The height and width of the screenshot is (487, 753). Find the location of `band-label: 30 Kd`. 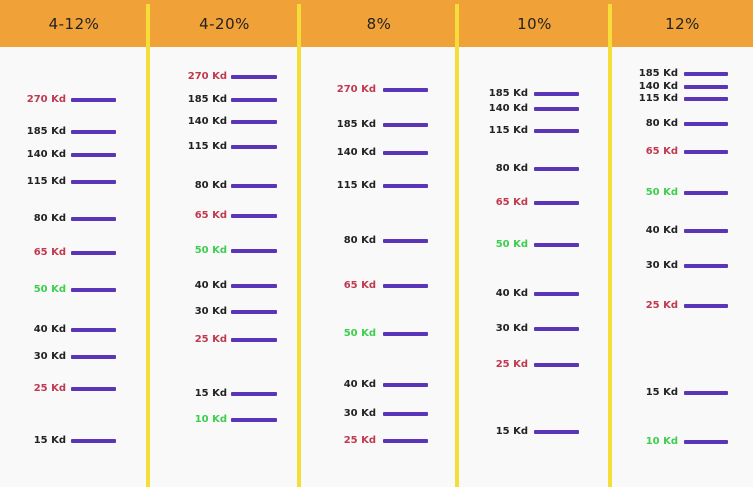

band-label: 30 Kd is located at coordinates (49, 356).